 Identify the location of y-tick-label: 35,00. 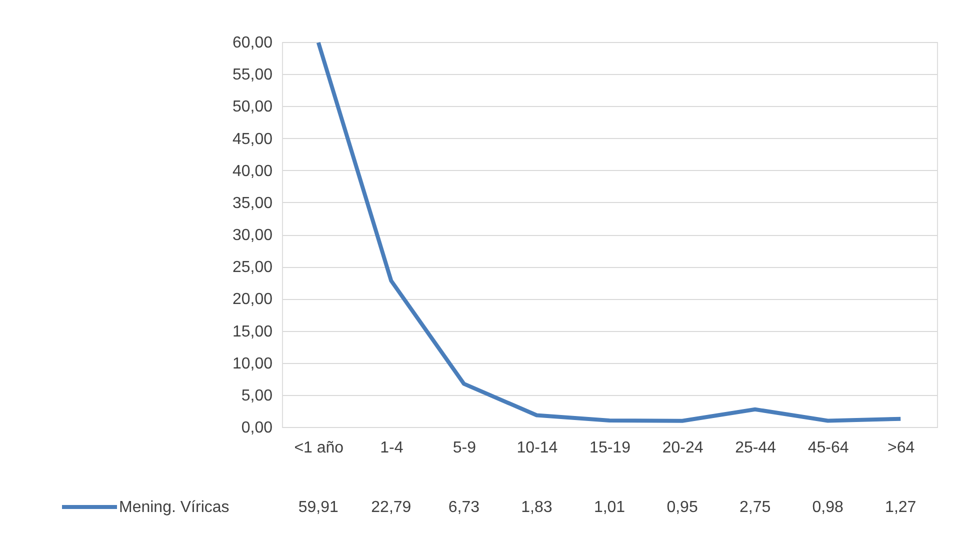
(252, 203).